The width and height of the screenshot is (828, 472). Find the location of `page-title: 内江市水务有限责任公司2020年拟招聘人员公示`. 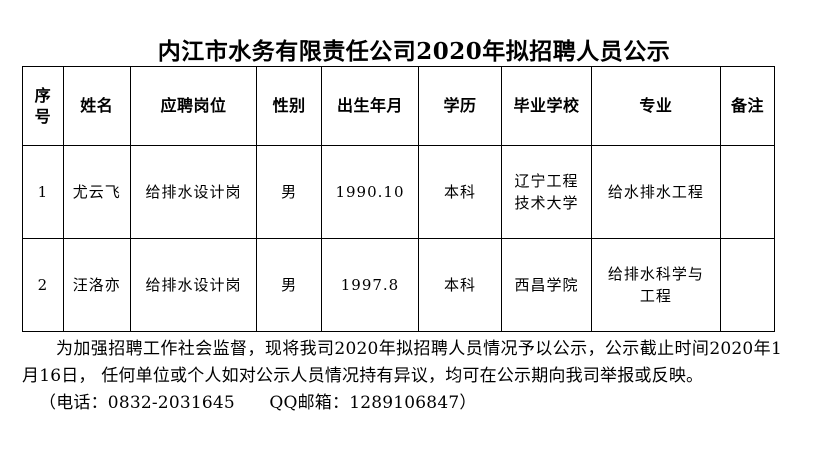

page-title: 内江市水务有限责任公司2020年拟招聘人员公示 is located at coordinates (414, 52).